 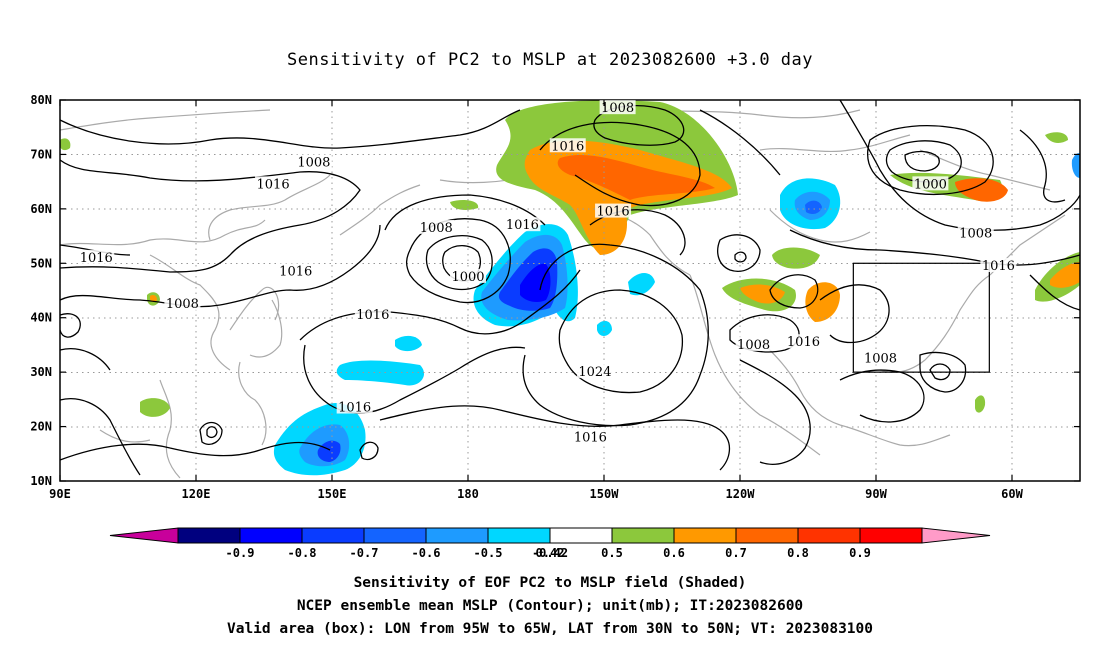 I want to click on shade-blue-pacific-south-core, so click(x=329, y=451).